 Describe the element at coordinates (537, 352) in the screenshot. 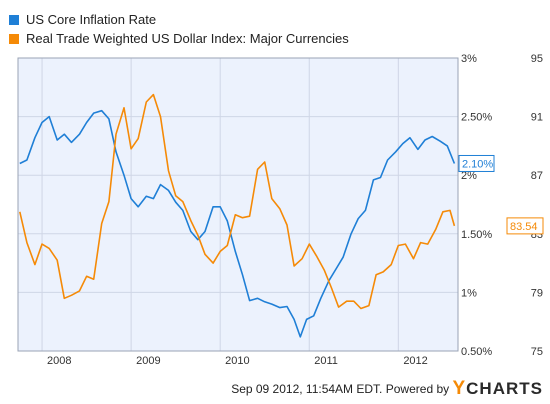

I see `y-right-tick-label: 75` at that location.